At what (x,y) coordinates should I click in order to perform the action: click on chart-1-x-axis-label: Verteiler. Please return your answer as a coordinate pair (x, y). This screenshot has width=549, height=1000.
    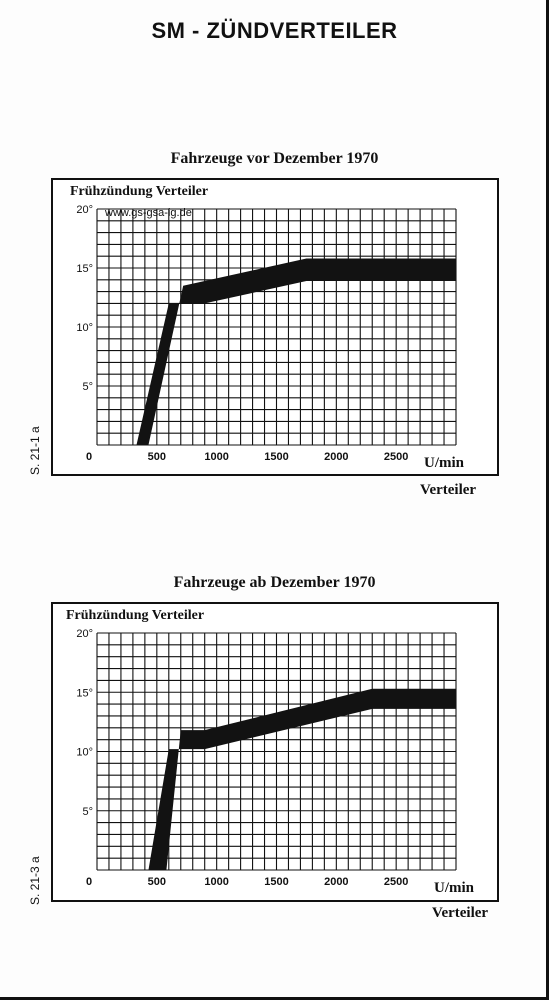
    Looking at the image, I should click on (448, 490).